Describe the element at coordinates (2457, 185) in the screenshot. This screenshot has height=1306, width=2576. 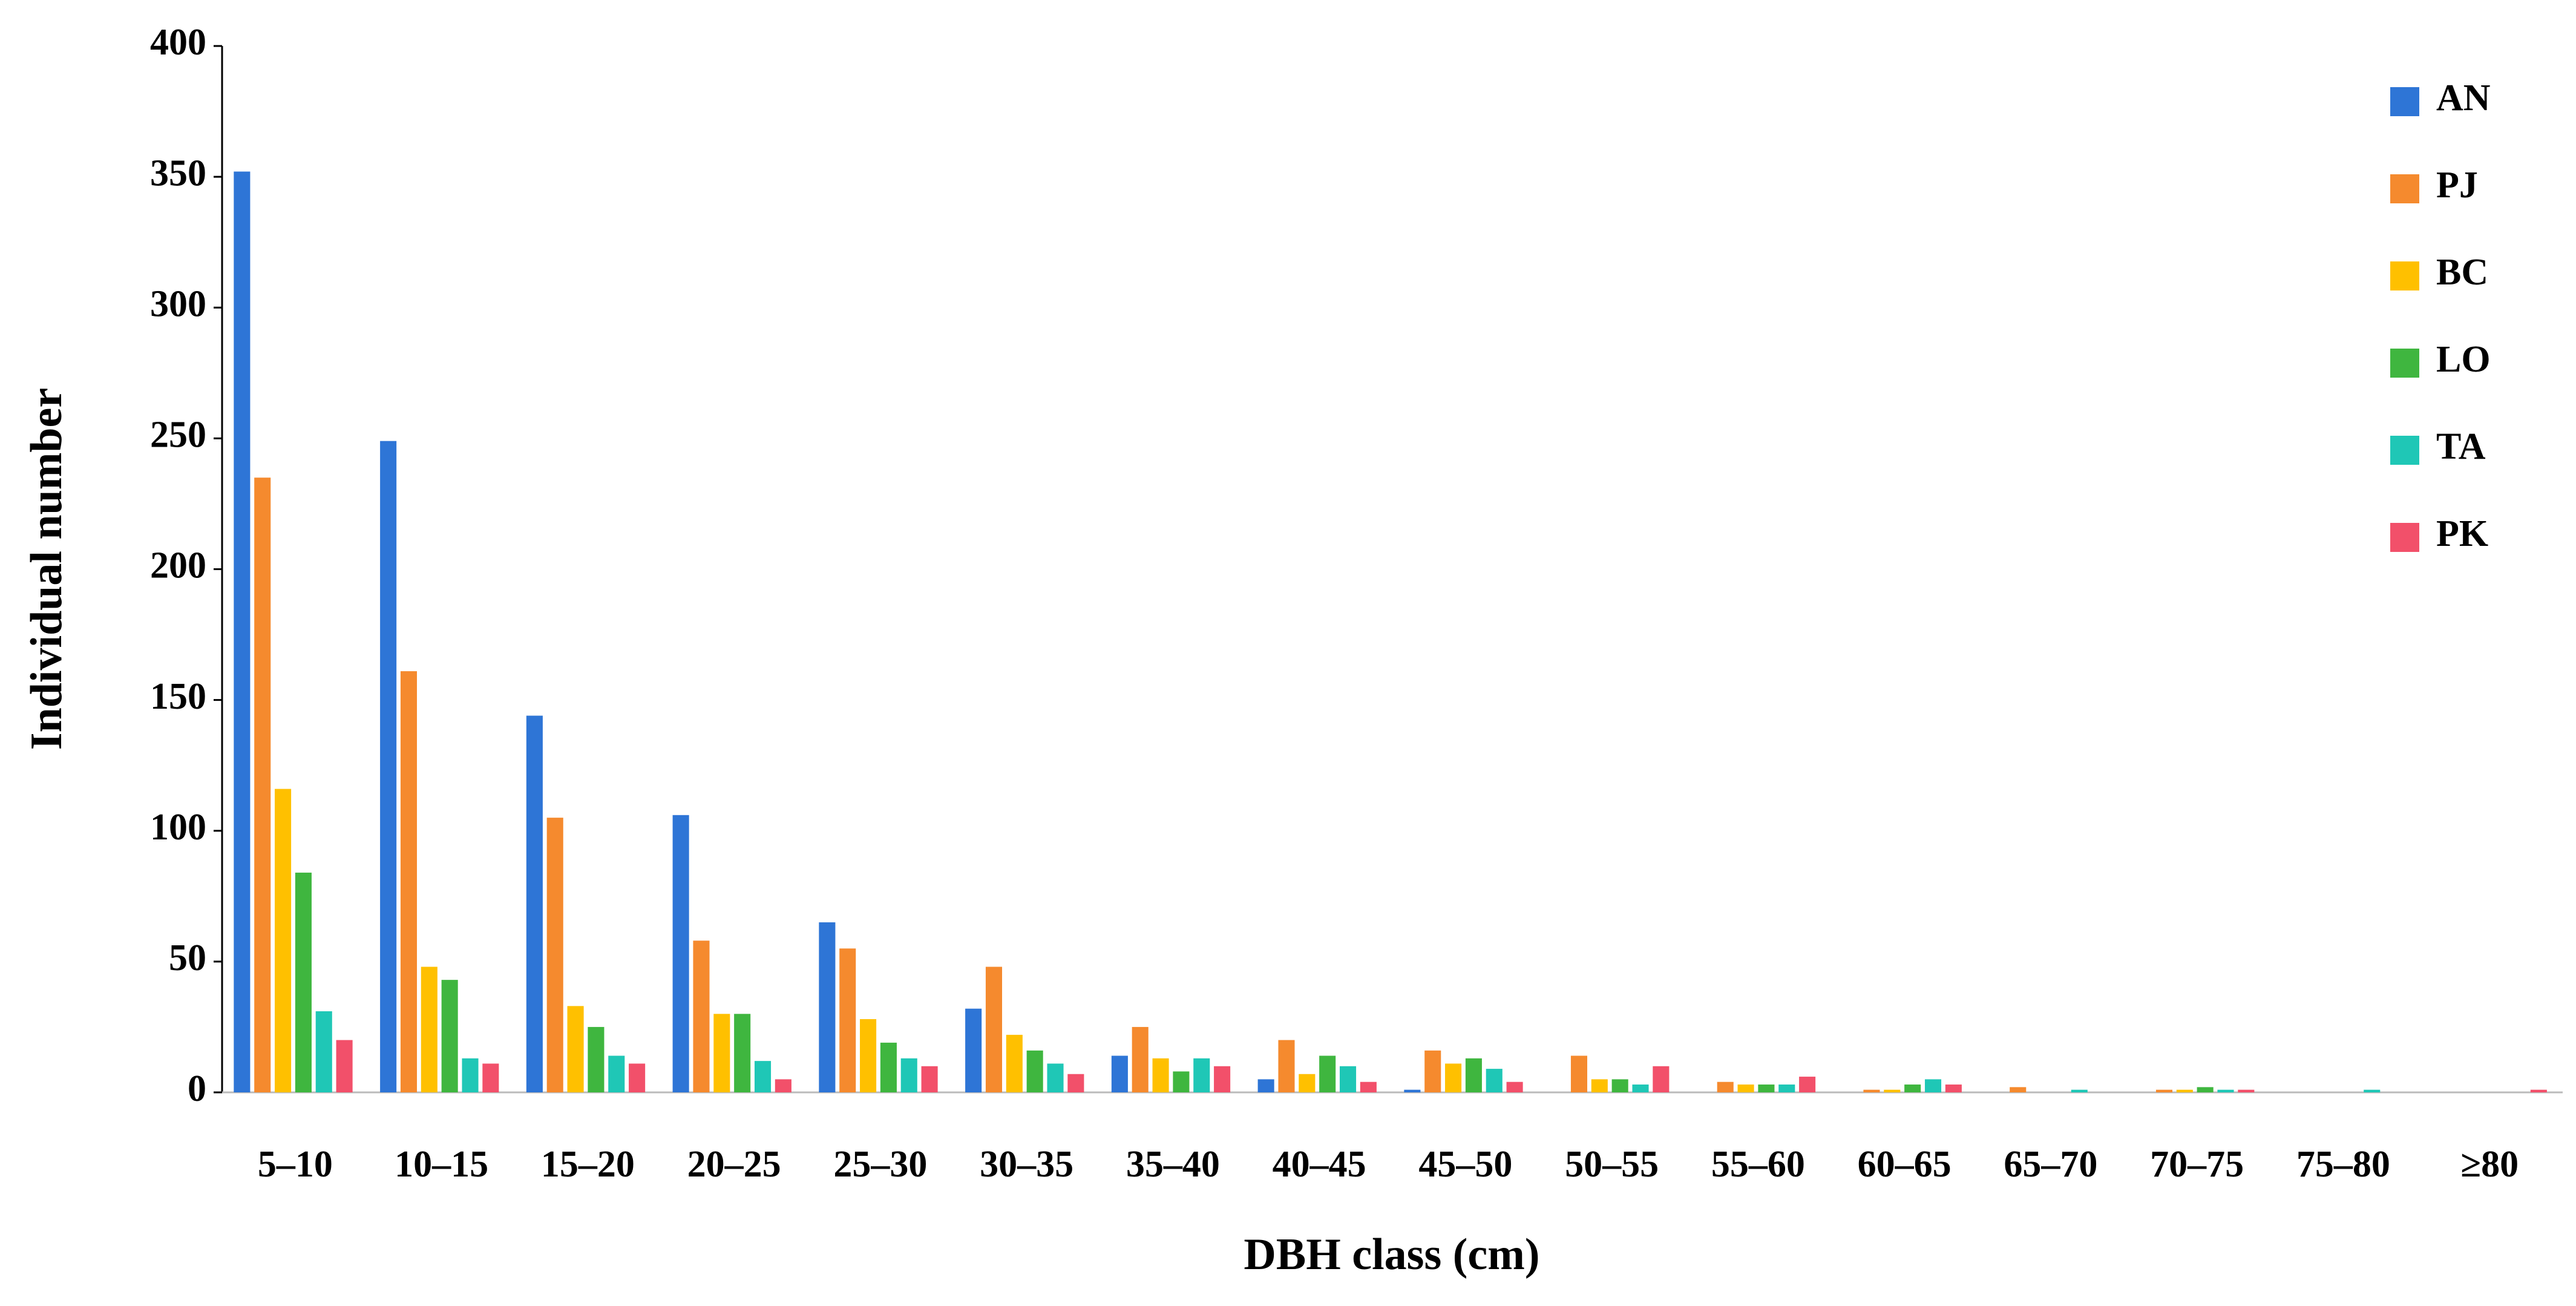
I see `legend-label: PJ` at that location.